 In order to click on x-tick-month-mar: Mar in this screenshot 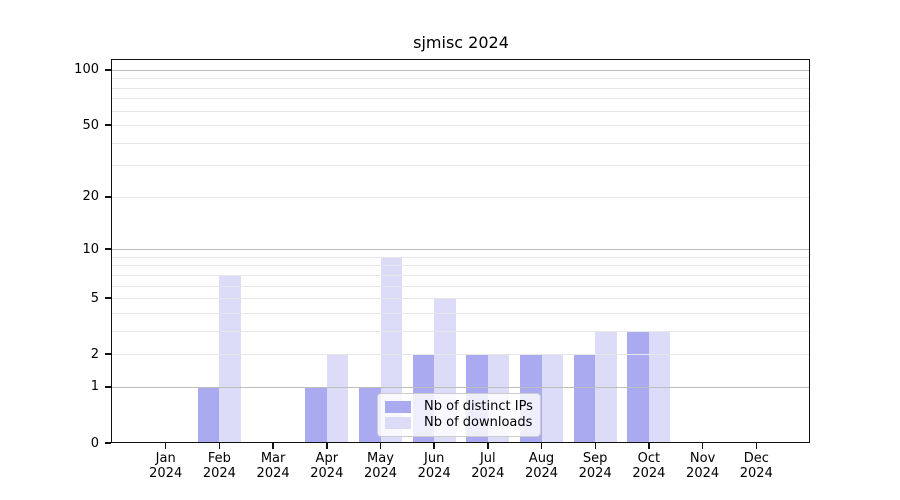, I will do `click(273, 458)`.